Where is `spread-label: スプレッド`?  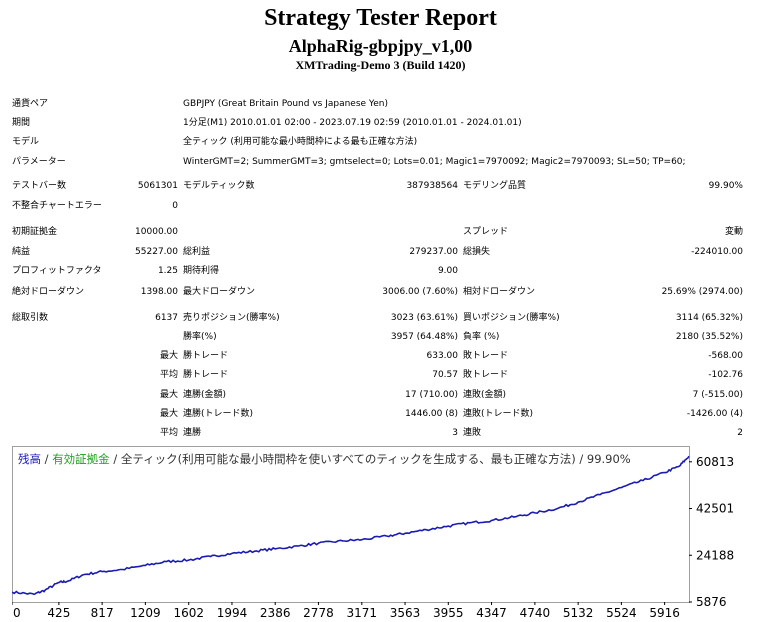
spread-label: スプレッド is located at coordinates (486, 232).